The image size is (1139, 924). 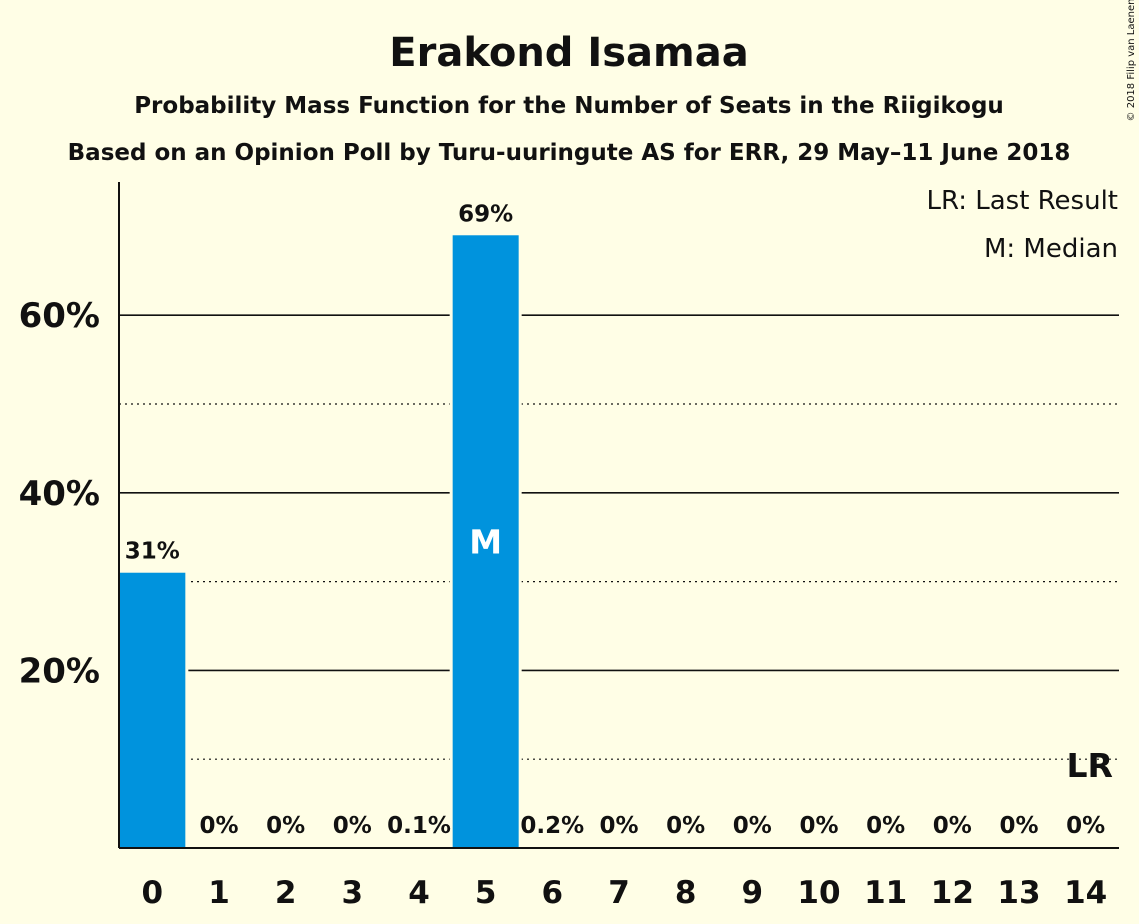 I want to click on x-tick-label-4: 4, so click(x=419, y=893).